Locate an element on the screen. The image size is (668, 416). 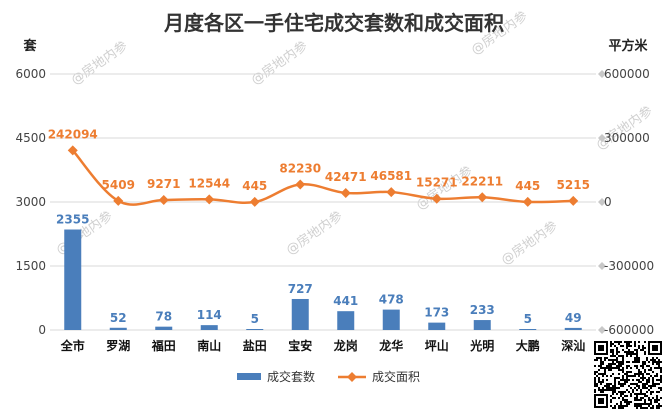
qr-code is located at coordinates (628, 375).